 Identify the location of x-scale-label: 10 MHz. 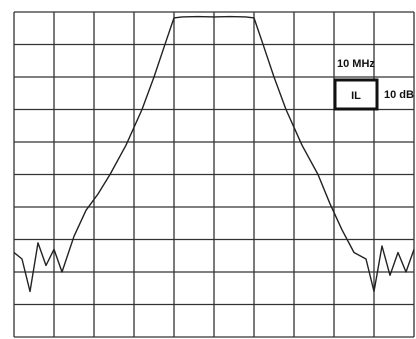
(356, 64).